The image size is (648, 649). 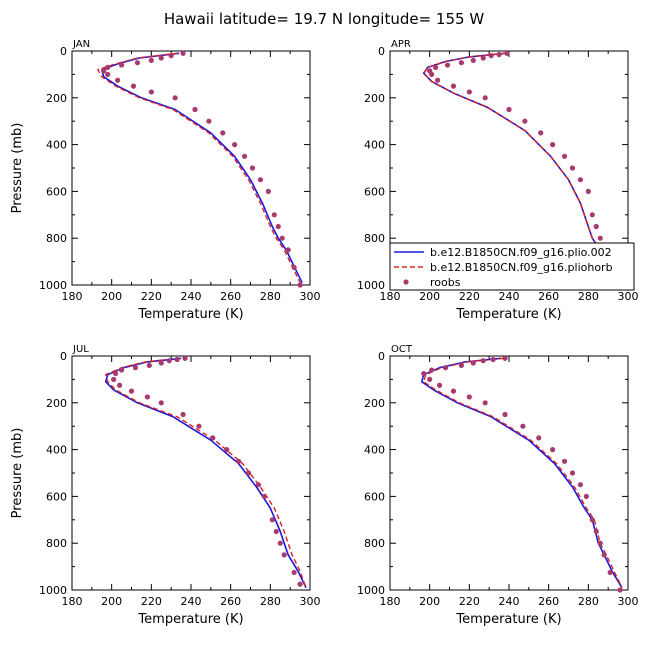 I want to click on panel-label: OCT, so click(x=402, y=349).